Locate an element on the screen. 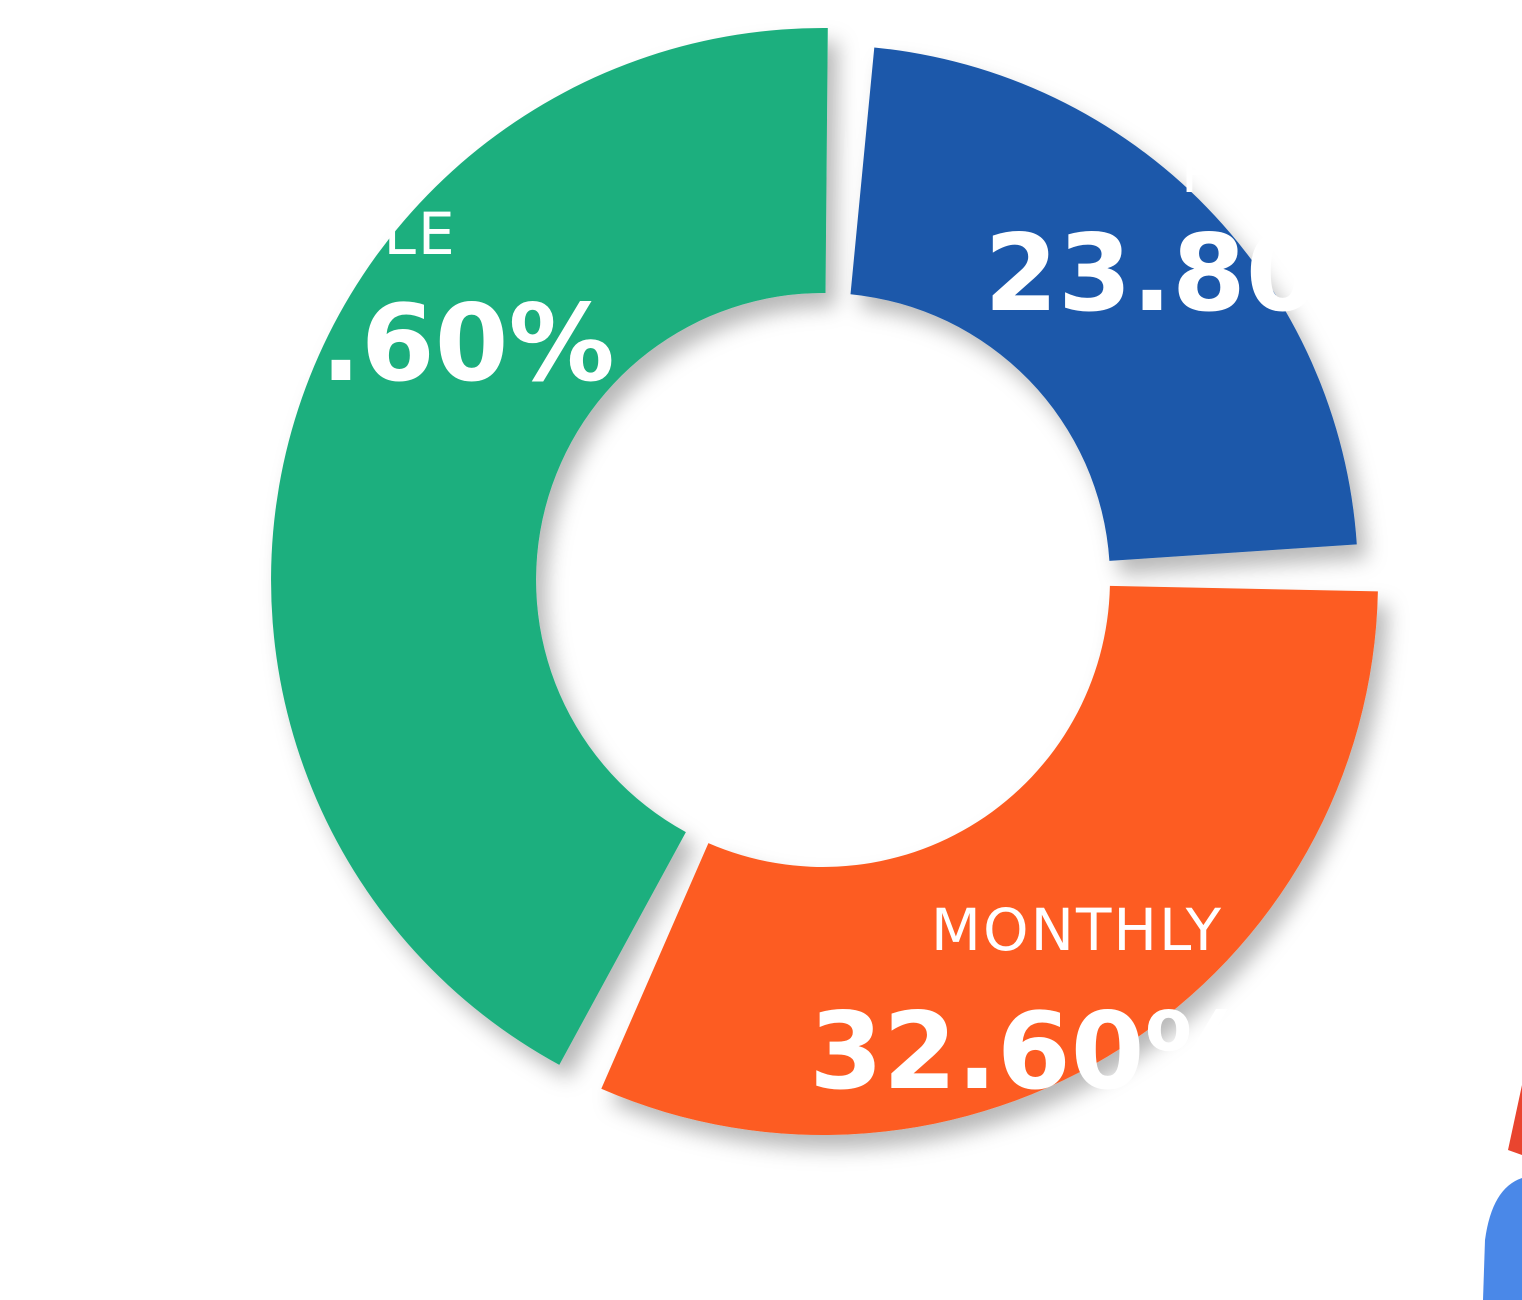 The image size is (1522, 1300). partial-shape-red is located at coordinates (1515, 1120).